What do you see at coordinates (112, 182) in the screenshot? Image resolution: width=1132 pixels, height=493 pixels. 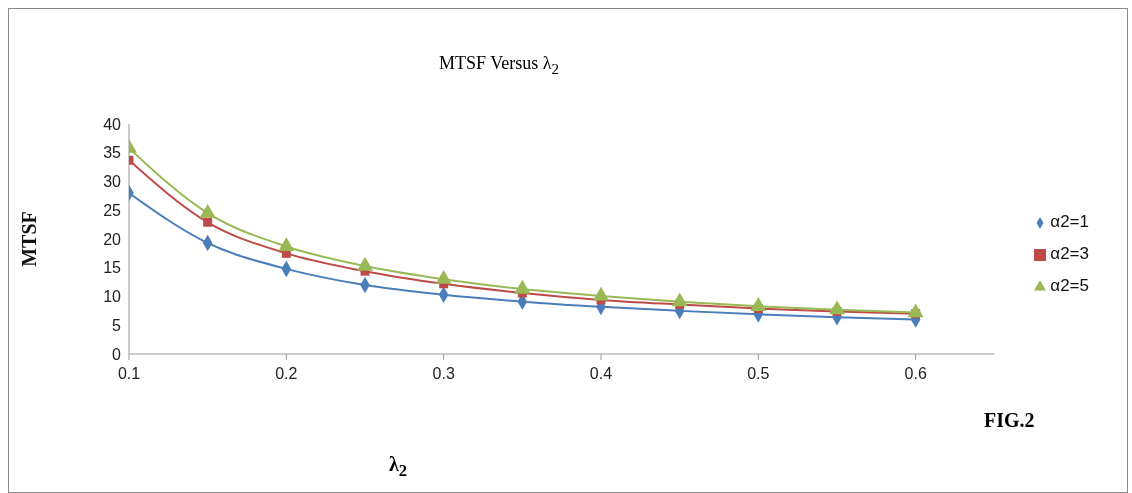 I see `y-tick-label: 30` at bounding box center [112, 182].